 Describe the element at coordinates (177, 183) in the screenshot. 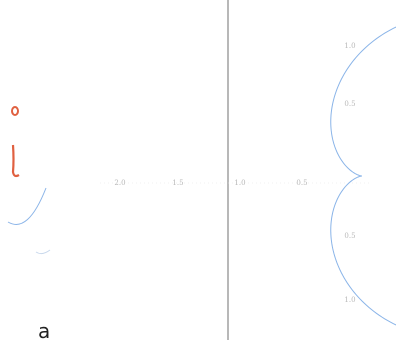

I see `axis-label: 1.5` at that location.